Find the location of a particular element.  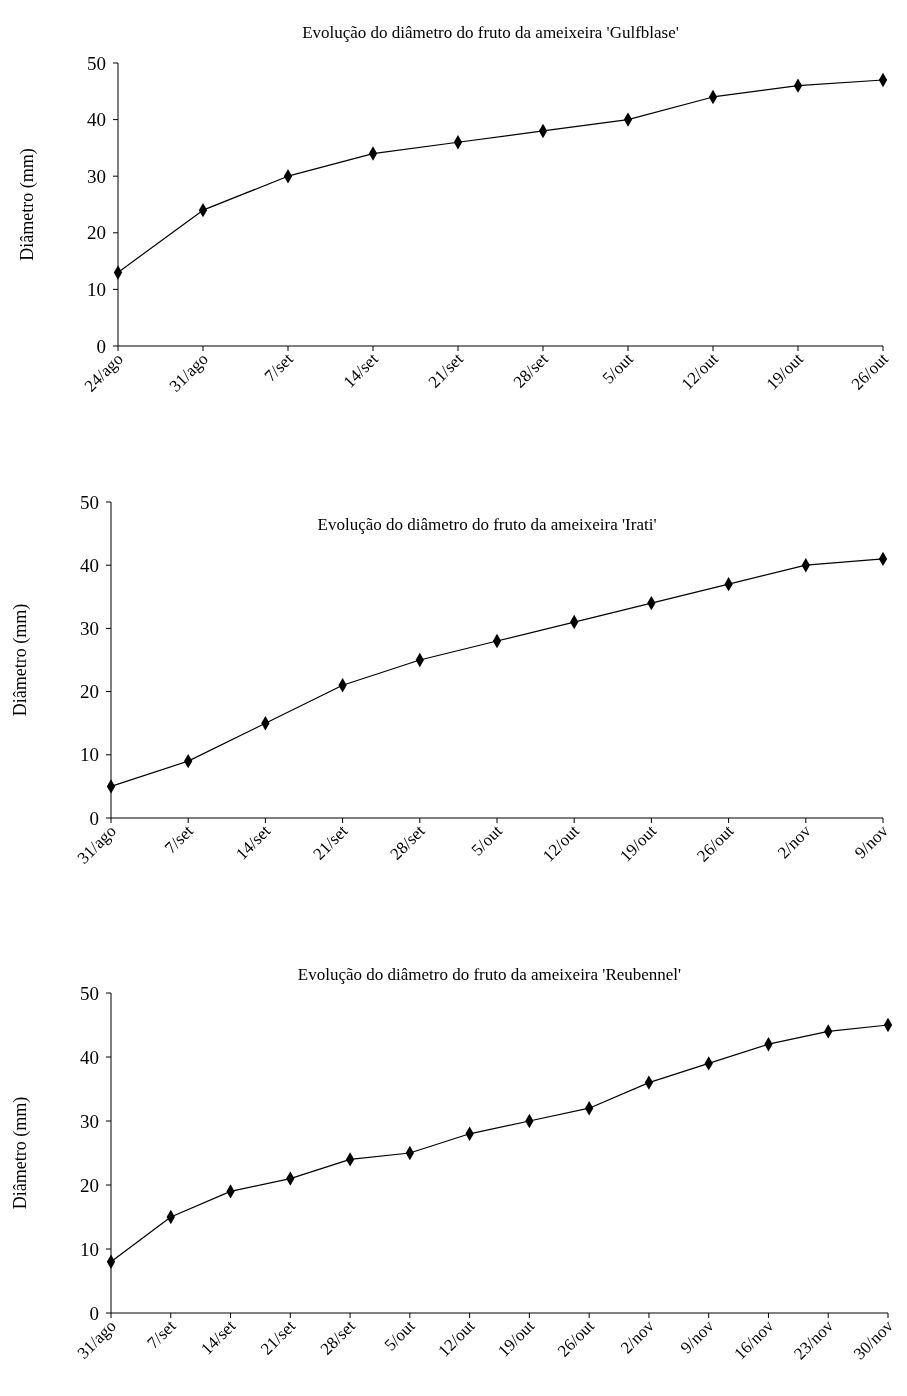

text: Evolução do diâmetro do fruto da ameixeira 'Irati' is located at coordinates (487, 524).